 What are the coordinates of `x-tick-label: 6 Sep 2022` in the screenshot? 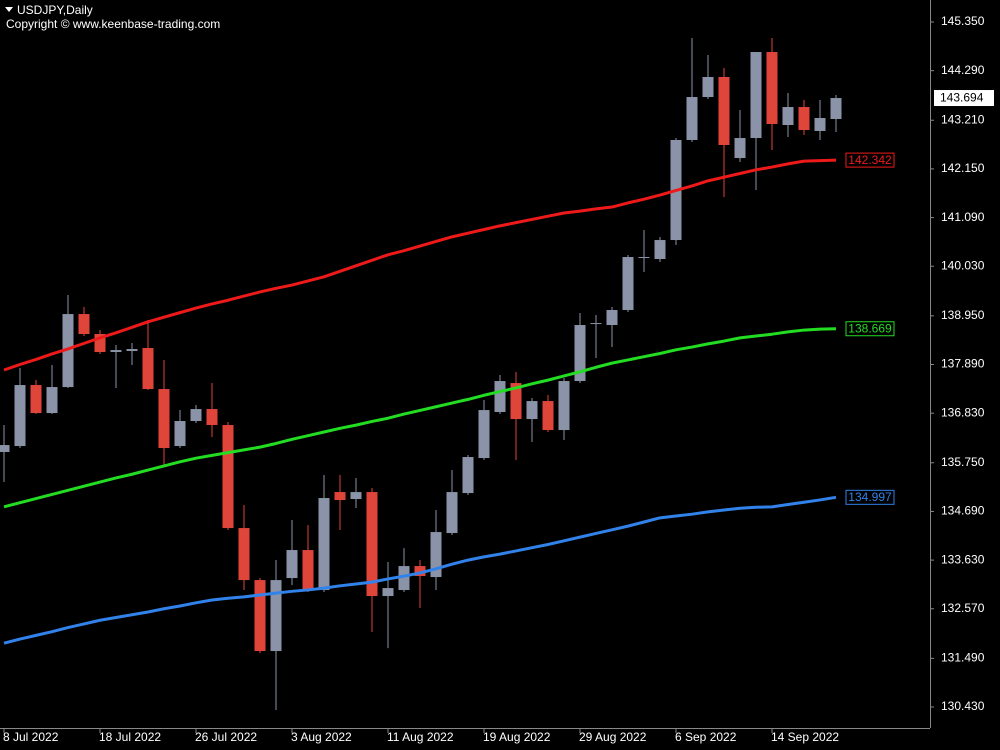 It's located at (706, 737).